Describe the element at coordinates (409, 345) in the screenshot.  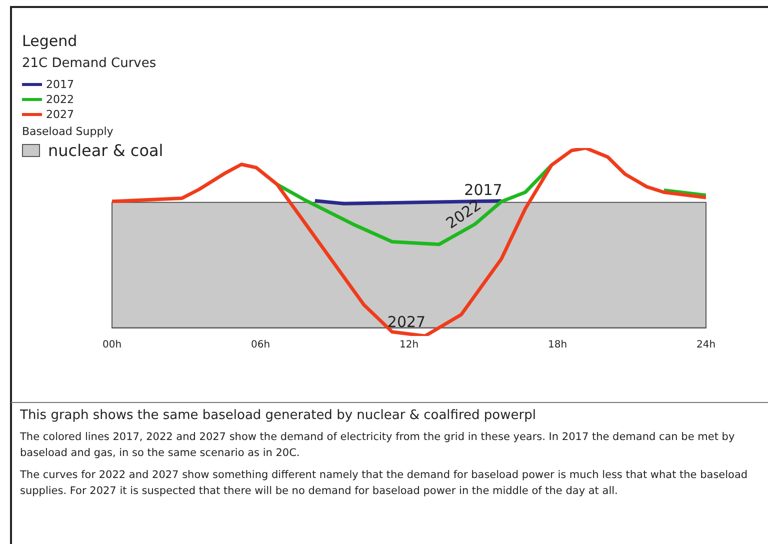
I see `x-tick-label: 12h` at that location.